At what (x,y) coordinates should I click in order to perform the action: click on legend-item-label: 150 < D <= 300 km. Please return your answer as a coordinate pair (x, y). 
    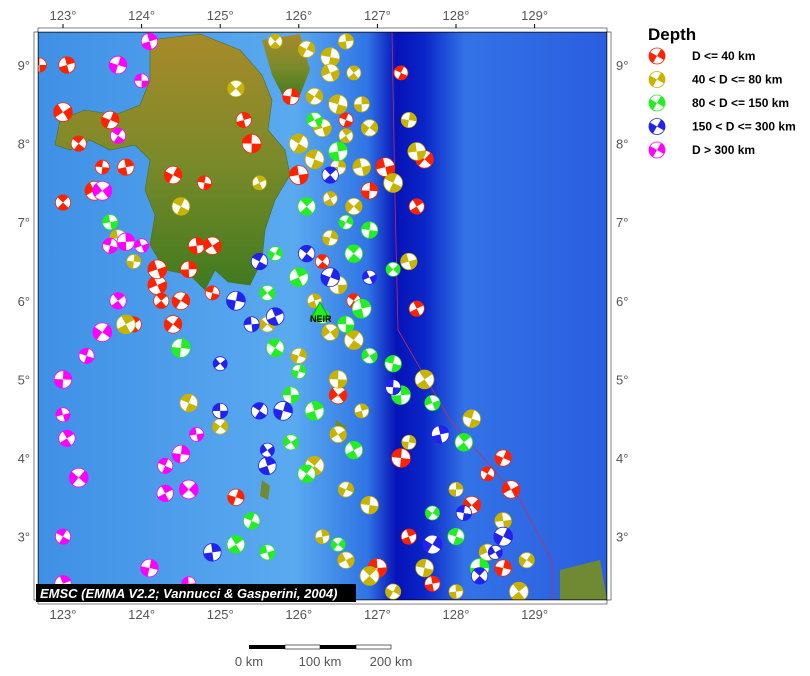
    Looking at the image, I should click on (744, 127).